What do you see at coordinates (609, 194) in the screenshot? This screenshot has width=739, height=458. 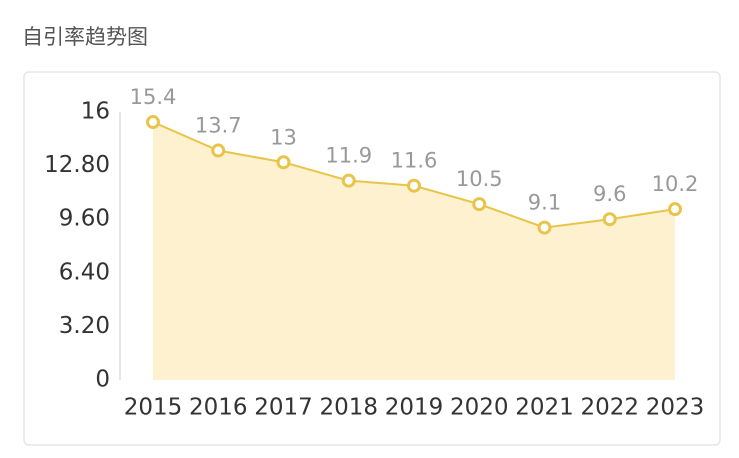 I see `data-label: 9.6` at bounding box center [609, 194].